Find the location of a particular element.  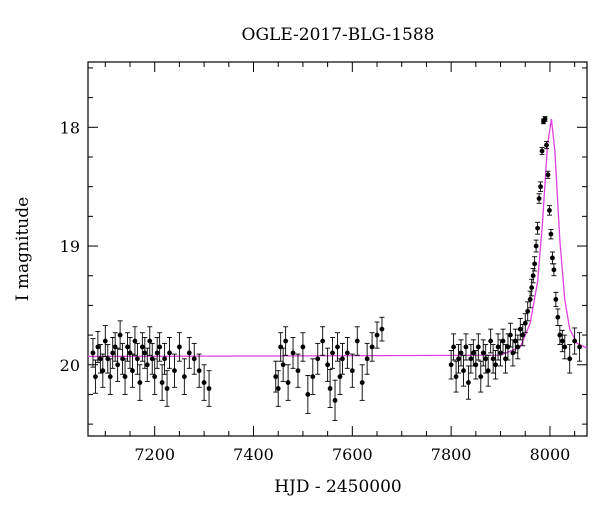

chart-title: OGLE-2017-BLG-1588 is located at coordinates (338, 35).